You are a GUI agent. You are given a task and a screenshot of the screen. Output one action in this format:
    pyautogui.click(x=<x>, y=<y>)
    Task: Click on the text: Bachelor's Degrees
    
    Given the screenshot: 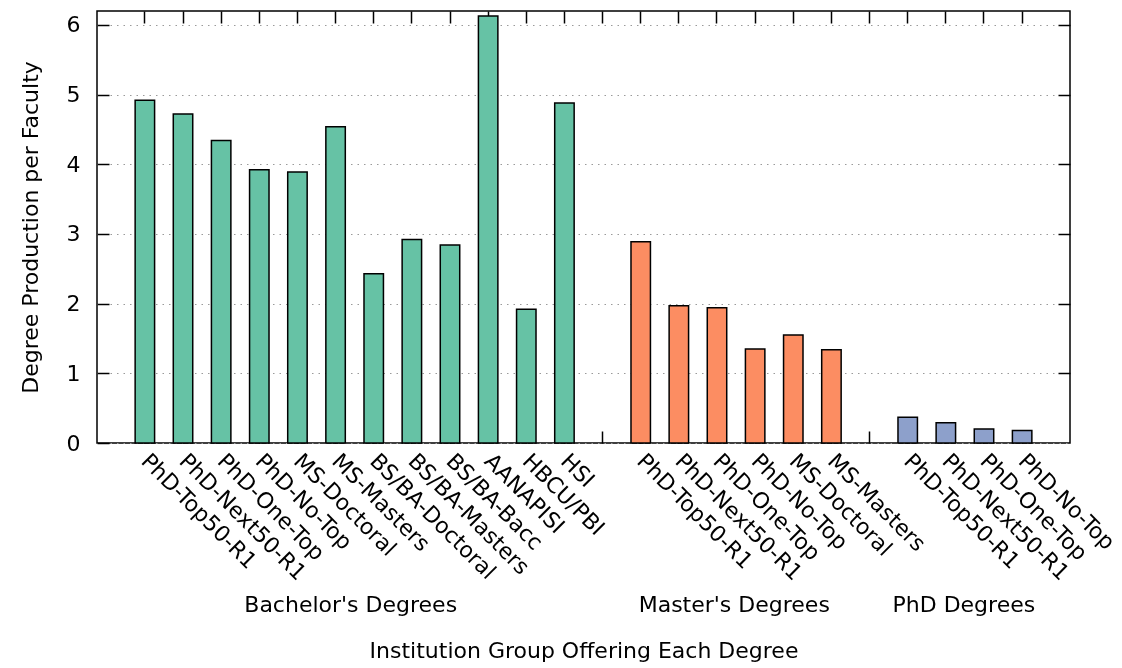 What is the action you would take?
    pyautogui.click(x=351, y=604)
    